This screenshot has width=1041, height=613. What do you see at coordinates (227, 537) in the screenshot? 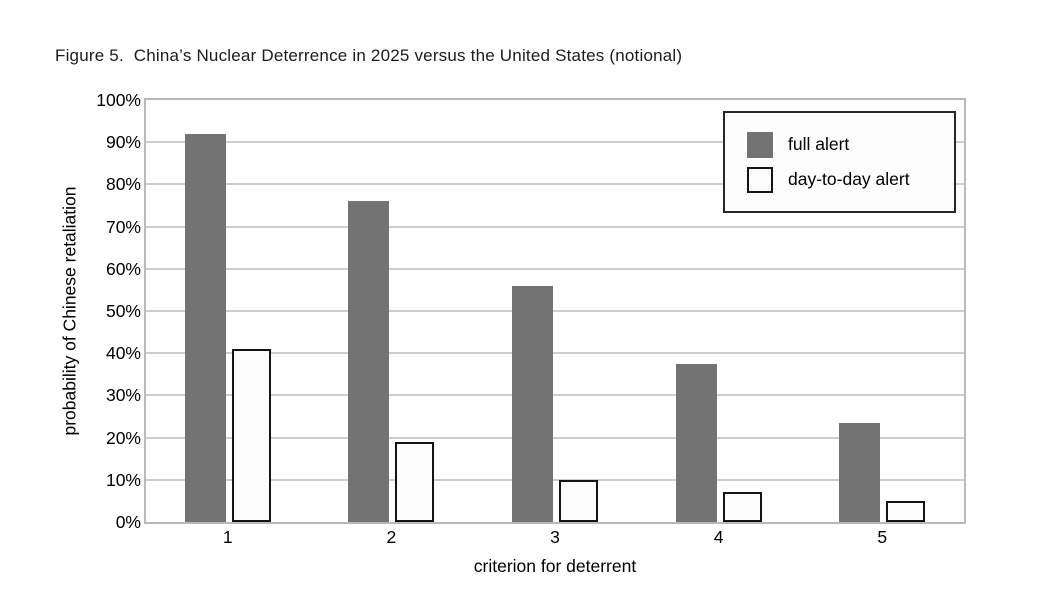
I see `x-tick-label: 1` at bounding box center [227, 537].